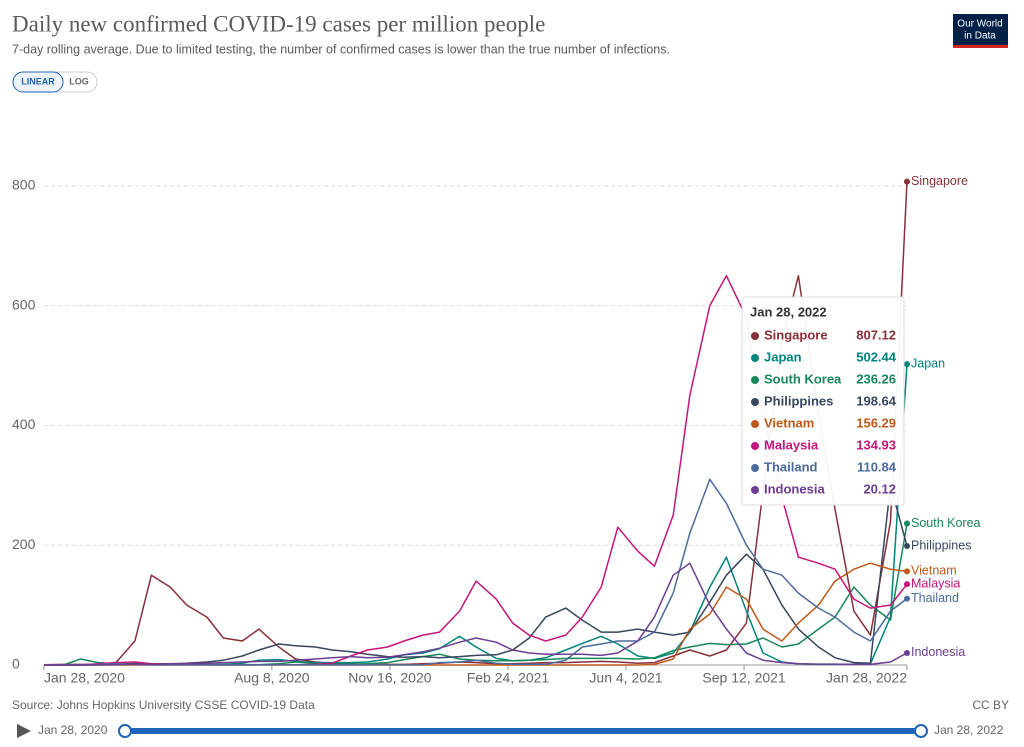  I want to click on tooltip-name: Singapore, so click(796, 334).